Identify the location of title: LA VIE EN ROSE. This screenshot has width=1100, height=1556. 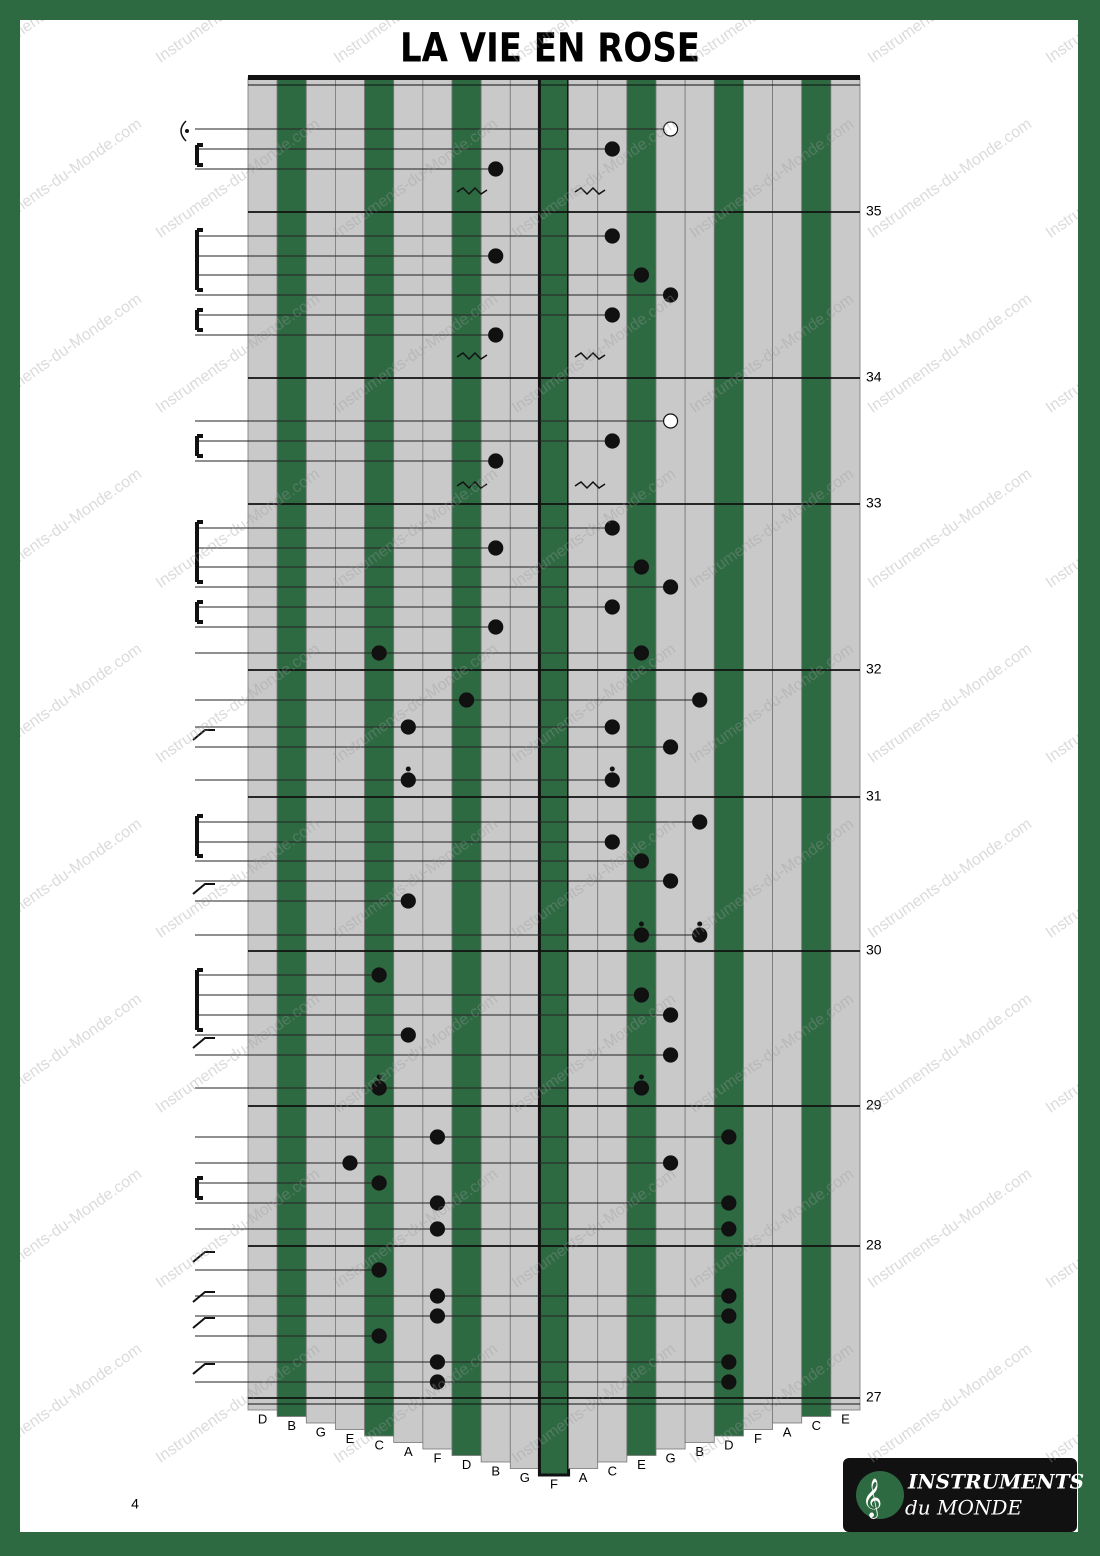
(550, 48).